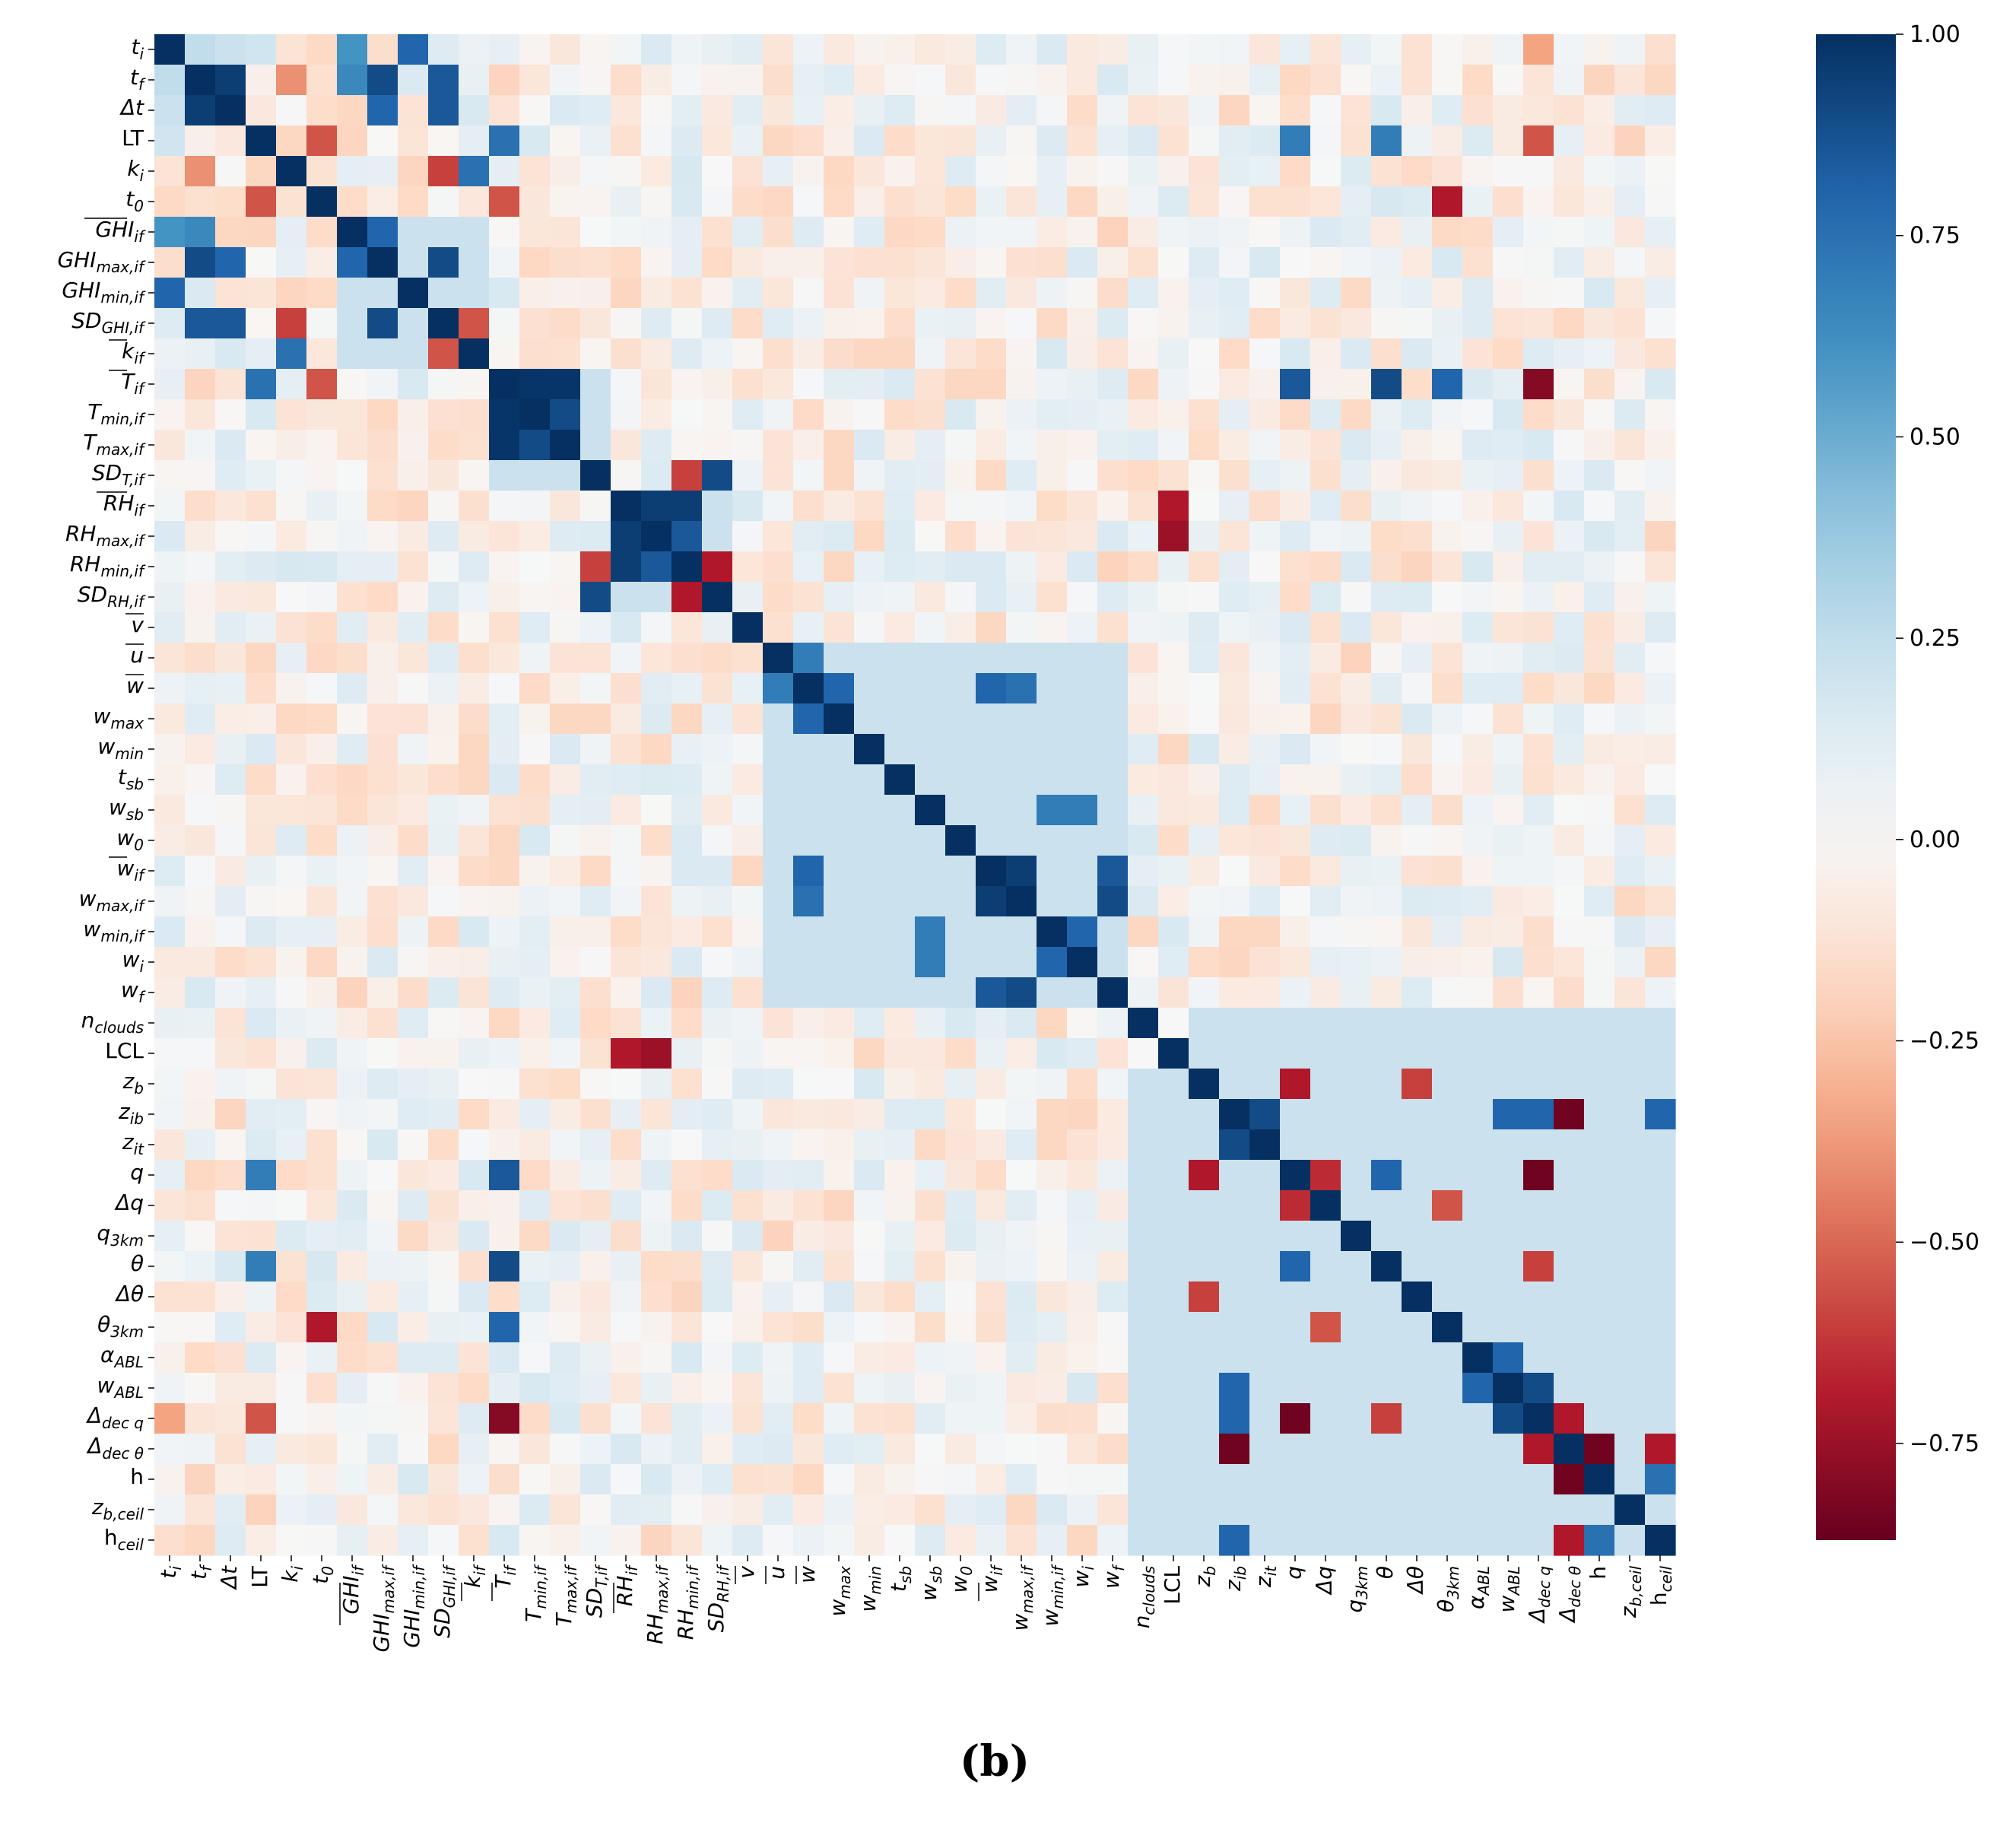 The width and height of the screenshot is (2016, 1823). Describe the element at coordinates (1265, 1576) in the screenshot. I see `x-tick-label-group: zit` at that location.